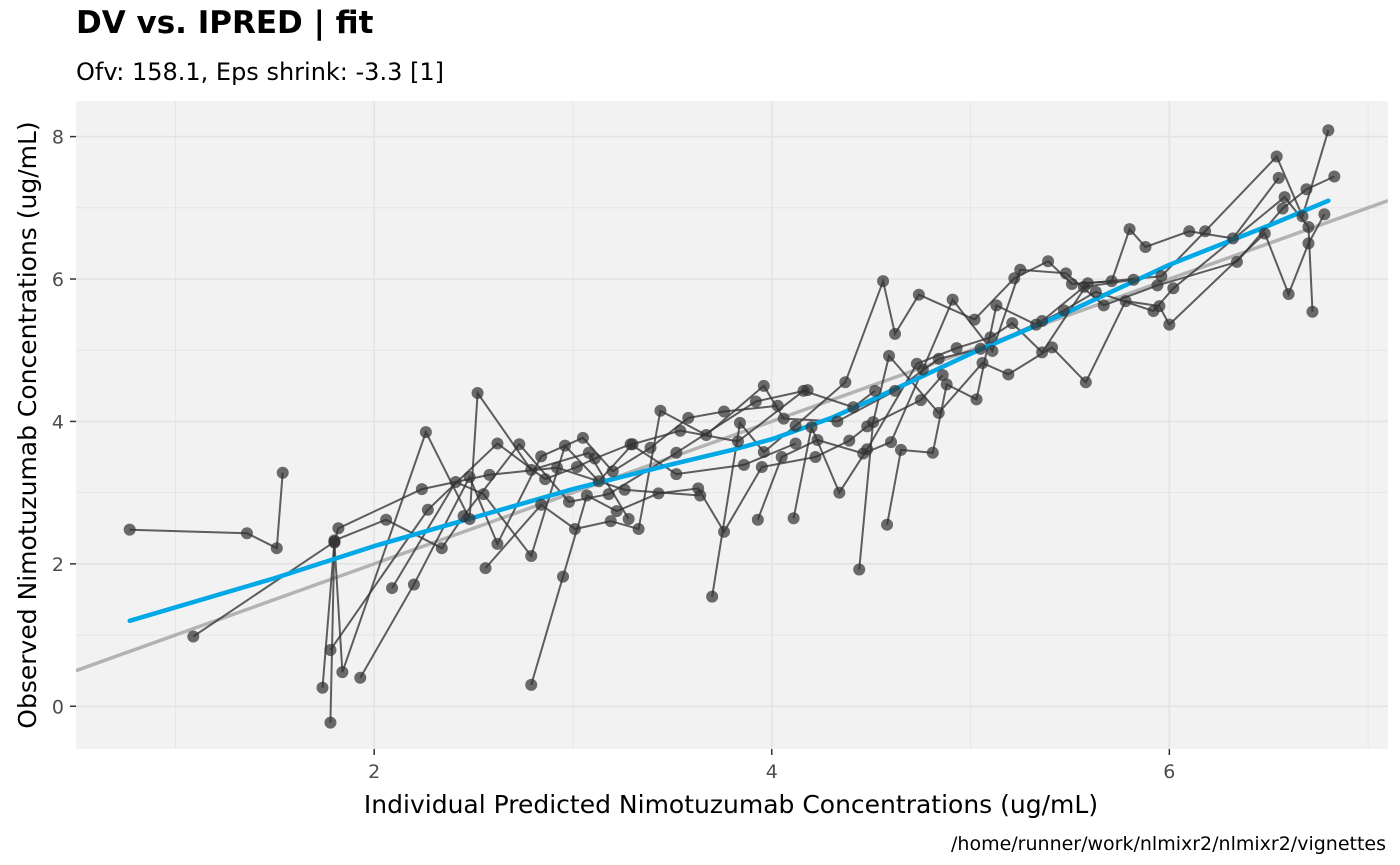 The width and height of the screenshot is (1400, 865). Describe the element at coordinates (374, 772) in the screenshot. I see `x-tick-label: 2` at that location.